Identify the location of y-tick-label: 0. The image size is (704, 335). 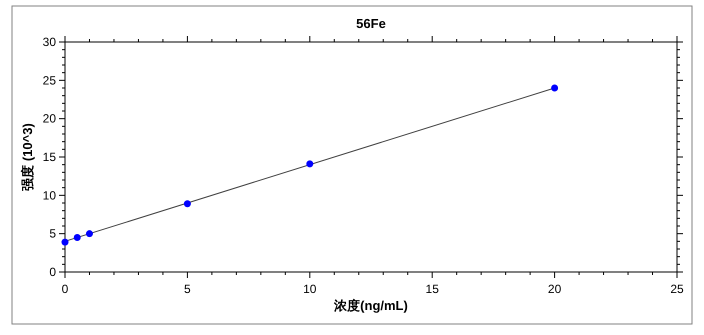
(52, 272).